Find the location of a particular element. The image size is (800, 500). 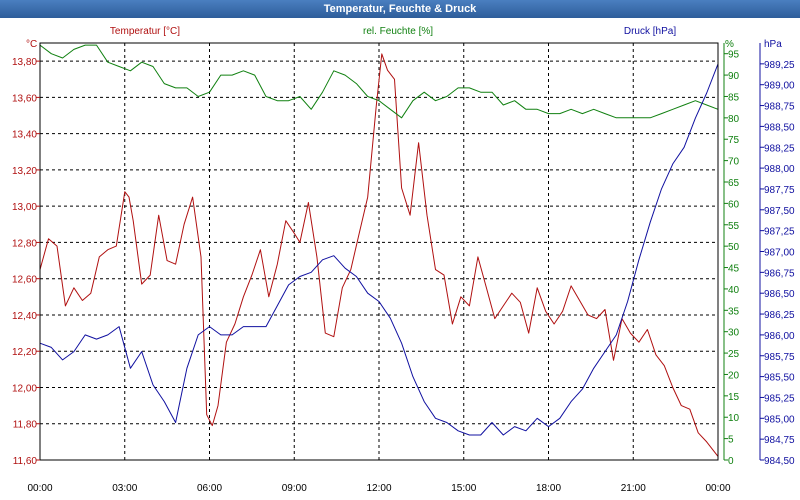

temperature-tick-label: 12,80 is located at coordinates (24, 243).